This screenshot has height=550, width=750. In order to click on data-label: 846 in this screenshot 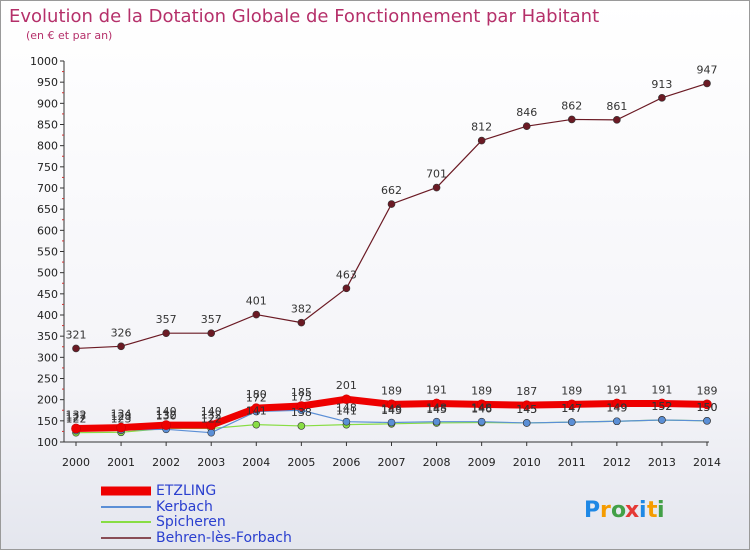, I will do `click(526, 112)`.